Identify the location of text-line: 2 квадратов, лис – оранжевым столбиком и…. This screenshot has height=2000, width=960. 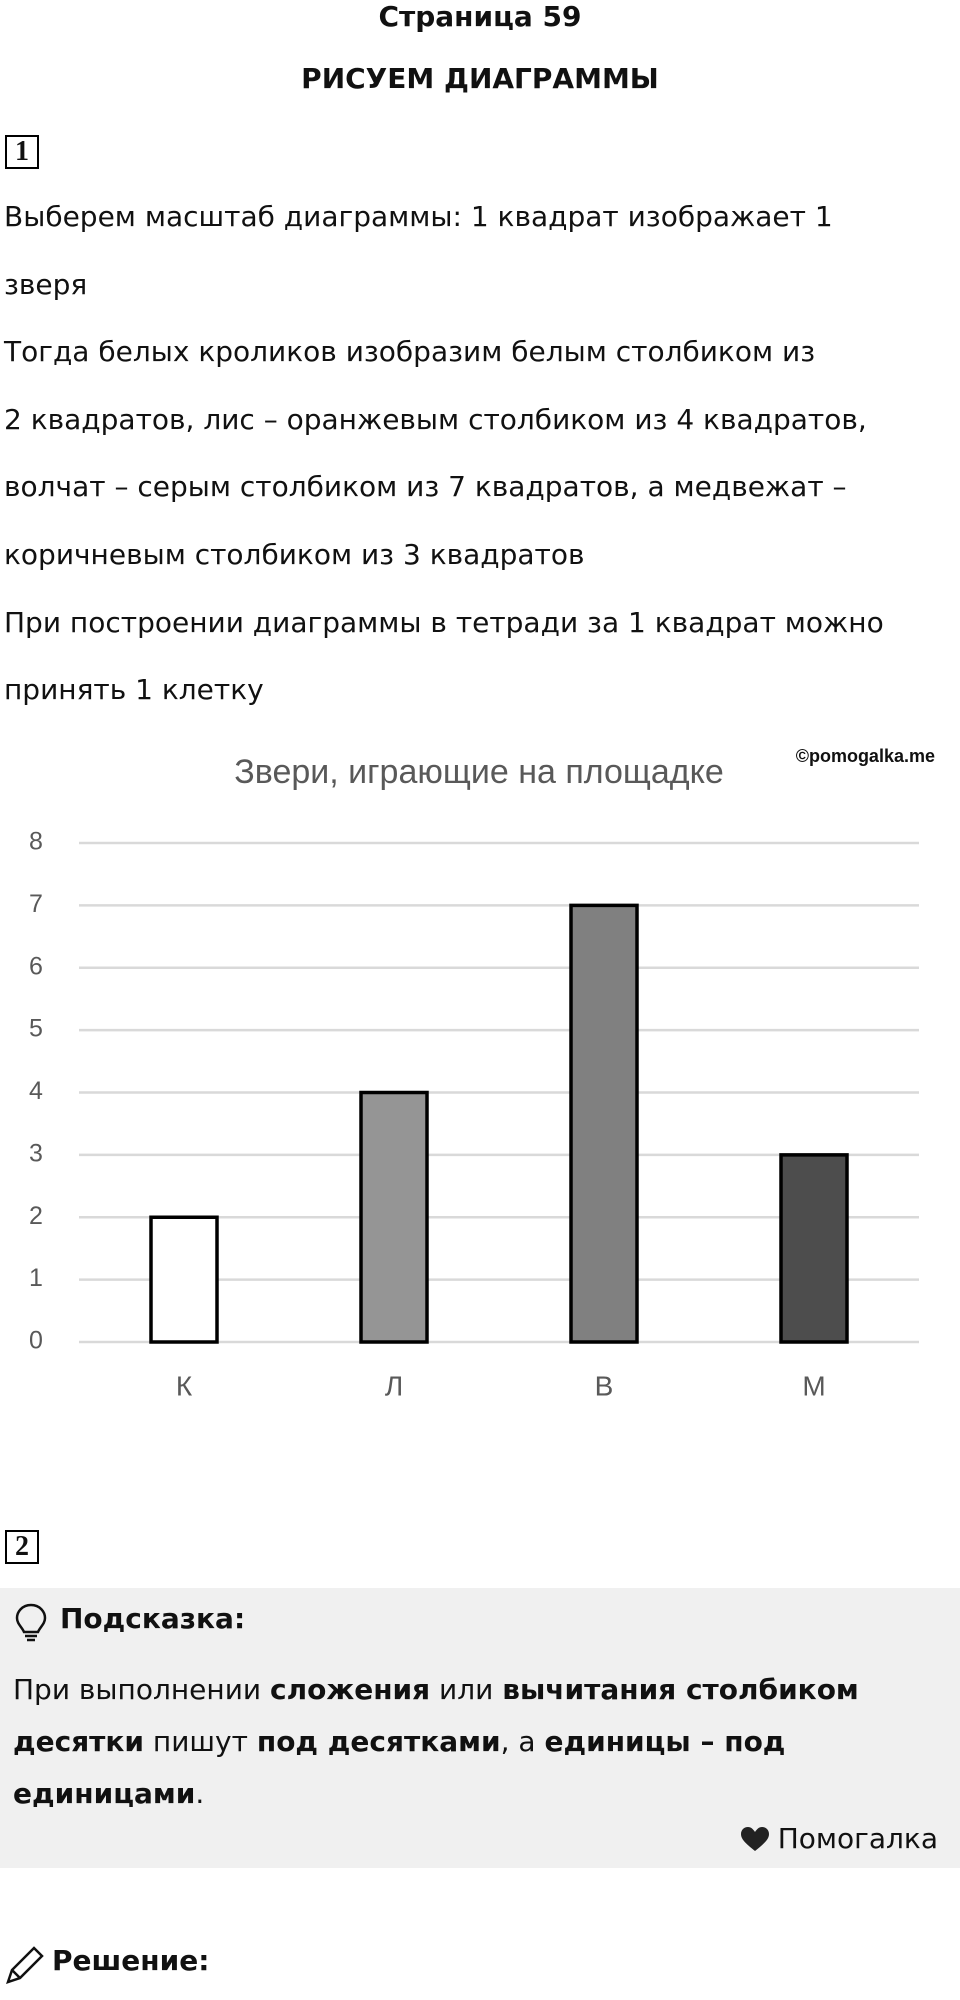
(435, 419).